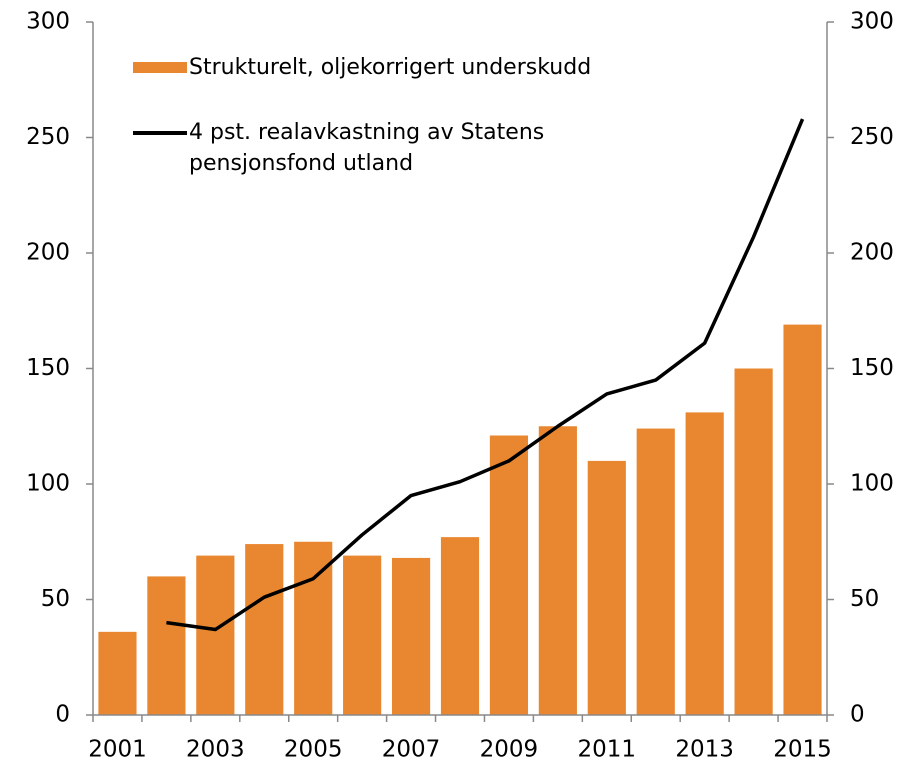  Describe the element at coordinates (48, 484) in the screenshot. I see `y-tick-label: 100` at that location.